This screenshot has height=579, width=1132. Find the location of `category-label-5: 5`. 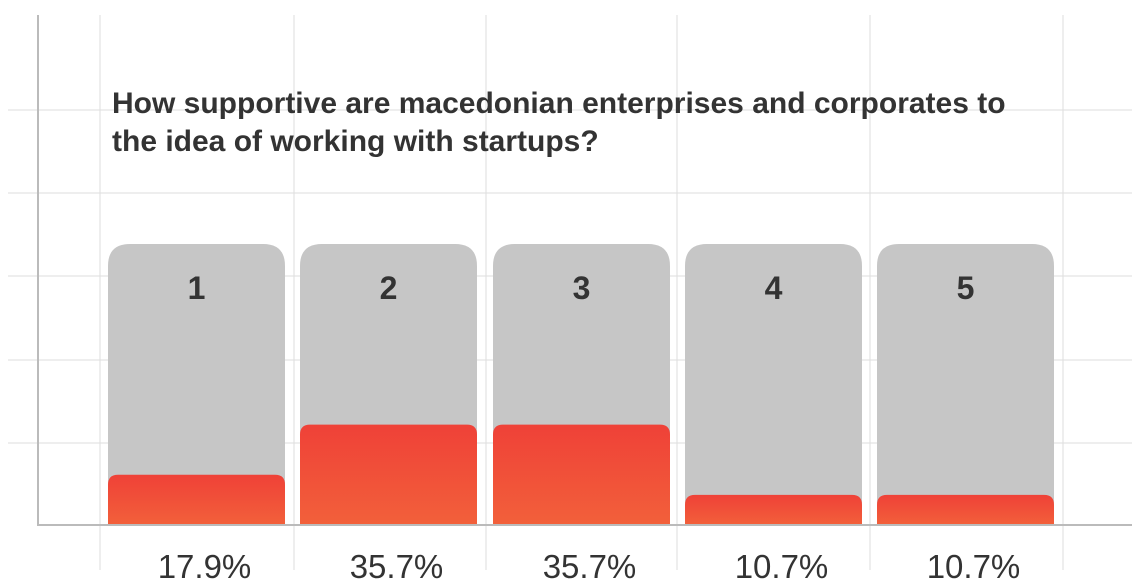

category-label-5: 5 is located at coordinates (966, 288).